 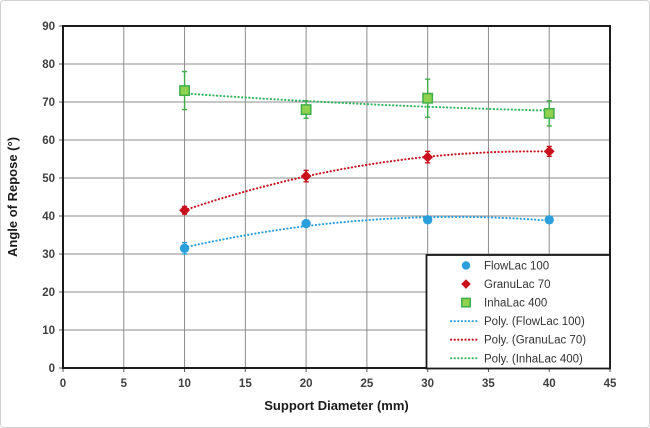 I want to click on x-axis-title: Support Diameter (mm), so click(x=336, y=405).